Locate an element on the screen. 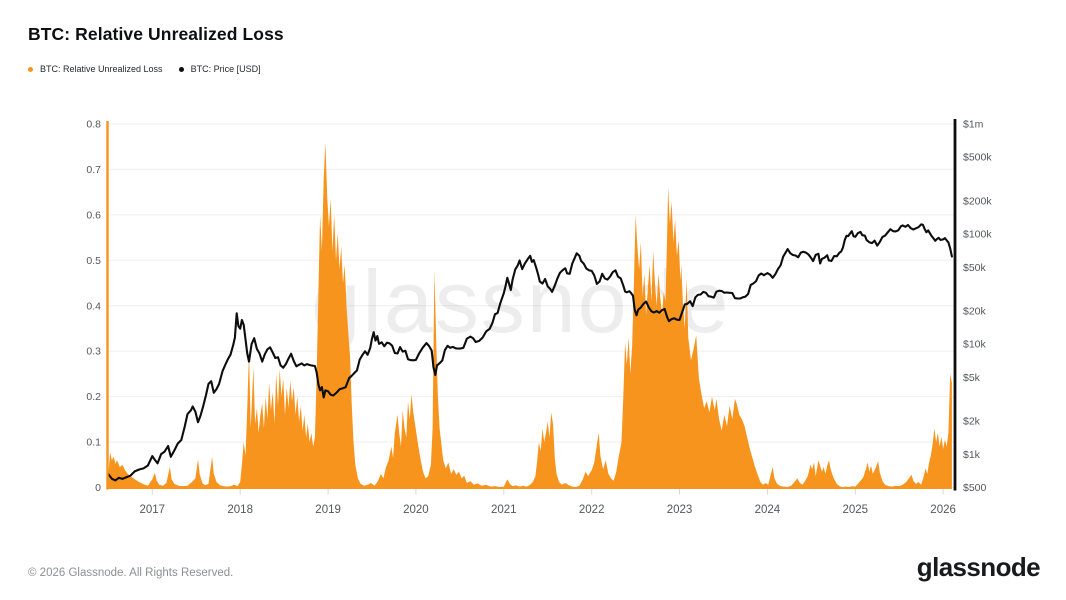  x-tick-label: 2019 is located at coordinates (328, 510).